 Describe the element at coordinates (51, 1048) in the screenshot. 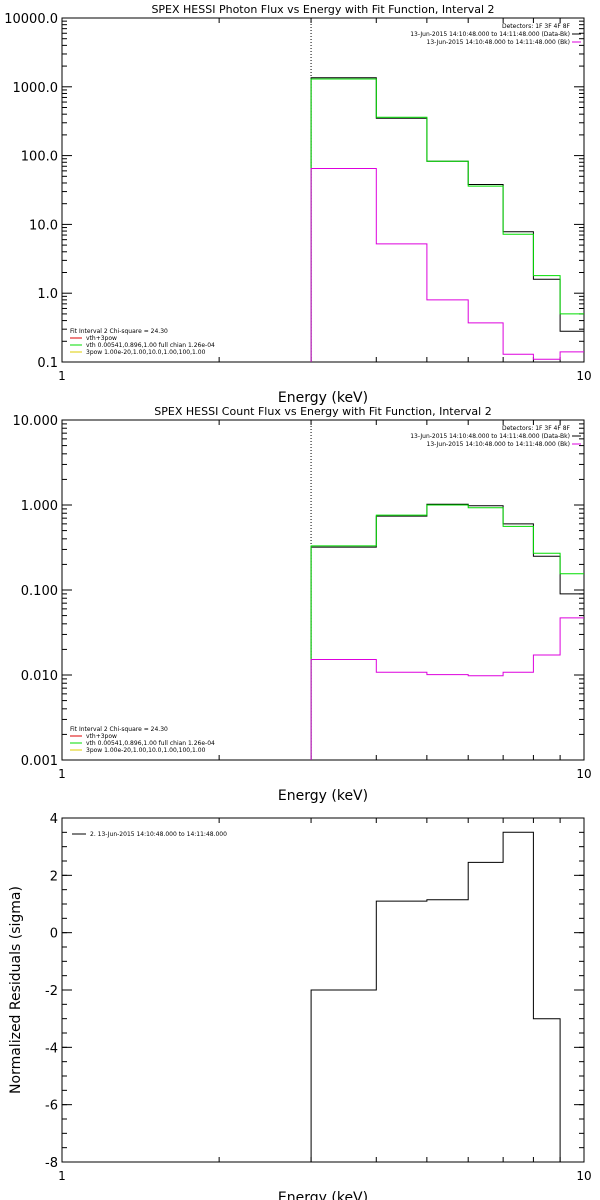

I see `y-tick-label: -4` at that location.